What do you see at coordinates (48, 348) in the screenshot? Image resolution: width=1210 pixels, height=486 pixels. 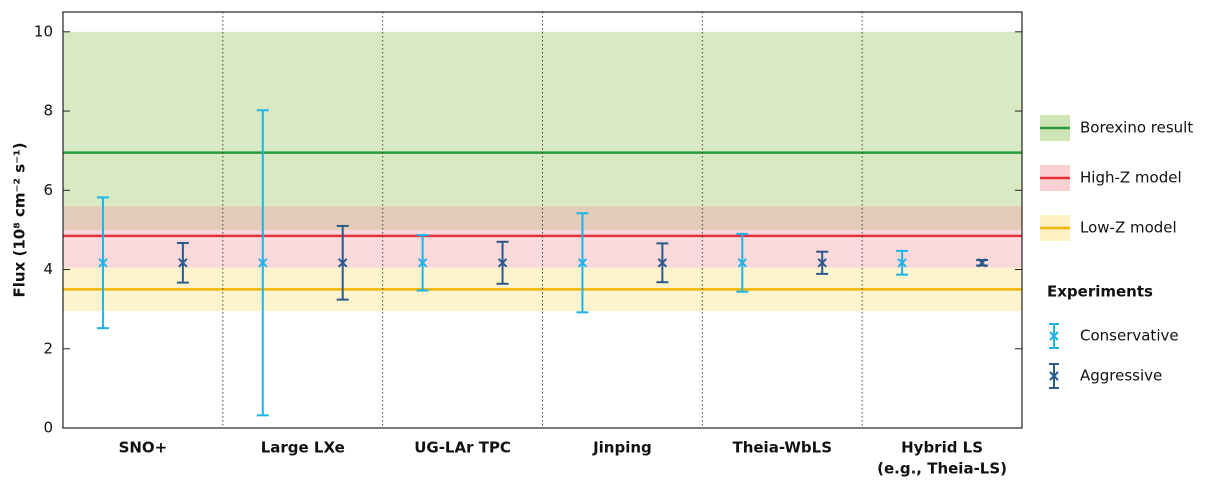 I see `y-tick-label: 2` at bounding box center [48, 348].